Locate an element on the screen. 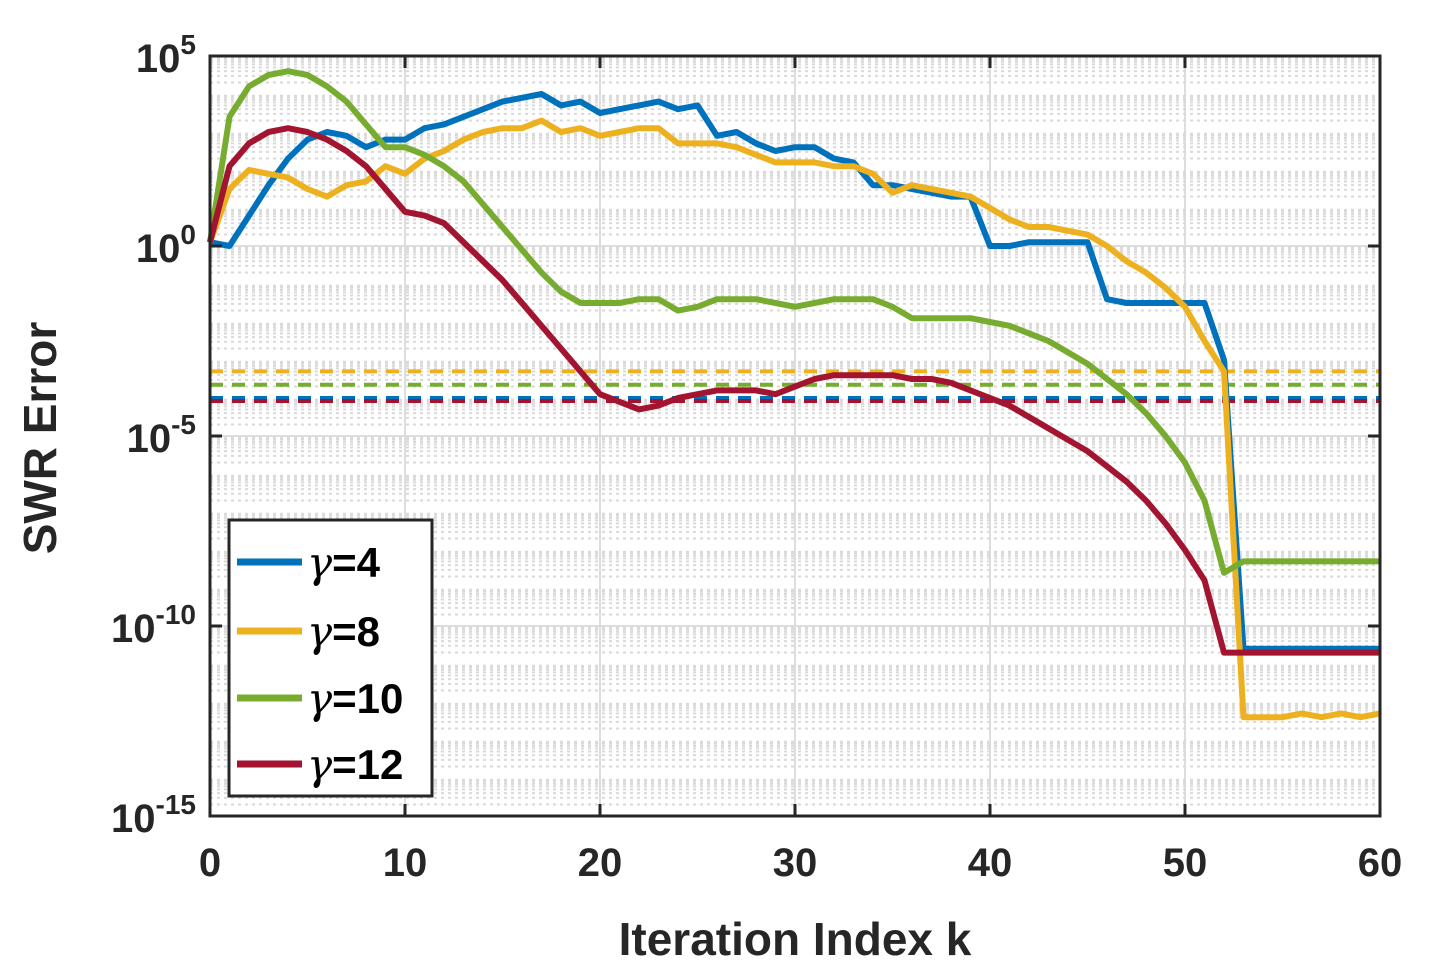  x-axis-title: Iteration Index k is located at coordinates (795, 937).